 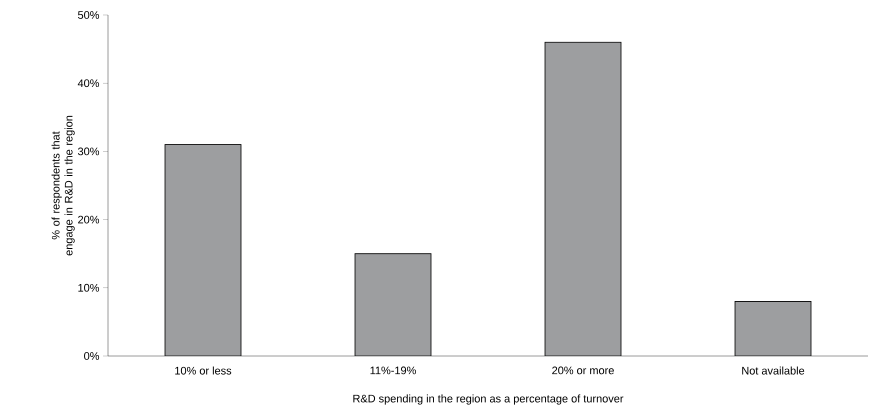 What do you see at coordinates (773, 370) in the screenshot?
I see `x-tick-label: Not available` at bounding box center [773, 370].